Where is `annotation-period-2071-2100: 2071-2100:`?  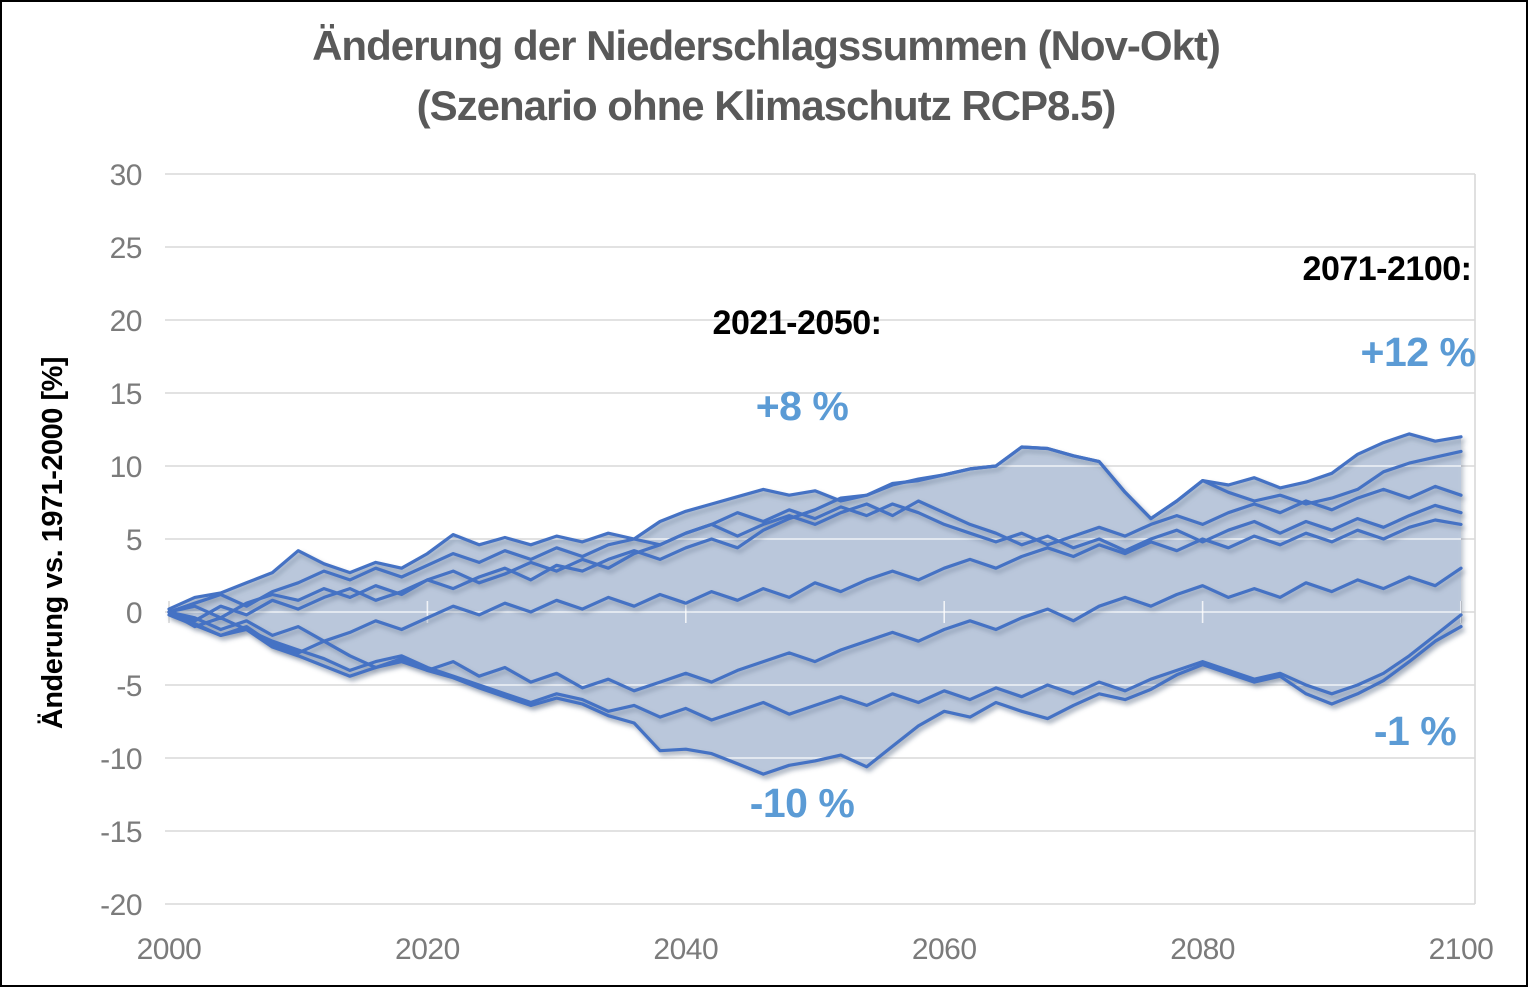 annotation-period-2071-2100: 2071-2100: is located at coordinates (1387, 269).